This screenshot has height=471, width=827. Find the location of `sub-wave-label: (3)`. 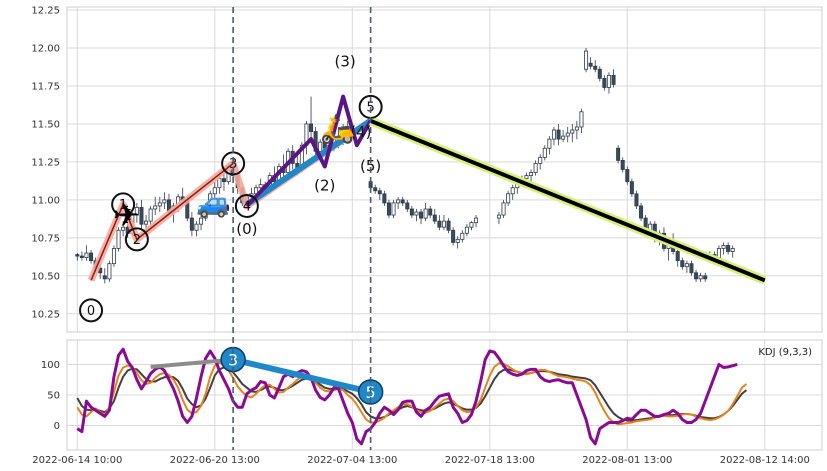

sub-wave-label: (3) is located at coordinates (345, 62).